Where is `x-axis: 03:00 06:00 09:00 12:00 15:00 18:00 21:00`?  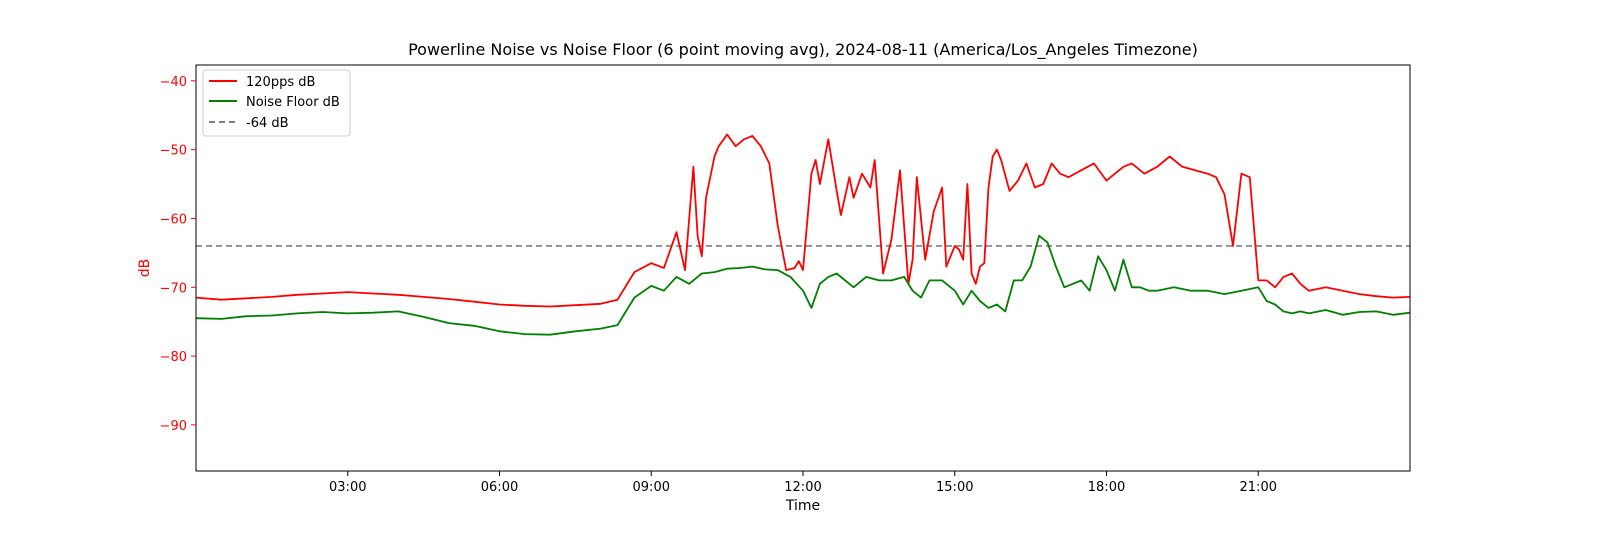
x-axis: 03:00 06:00 09:00 12:00 15:00 18:00 21:00 is located at coordinates (803, 483).